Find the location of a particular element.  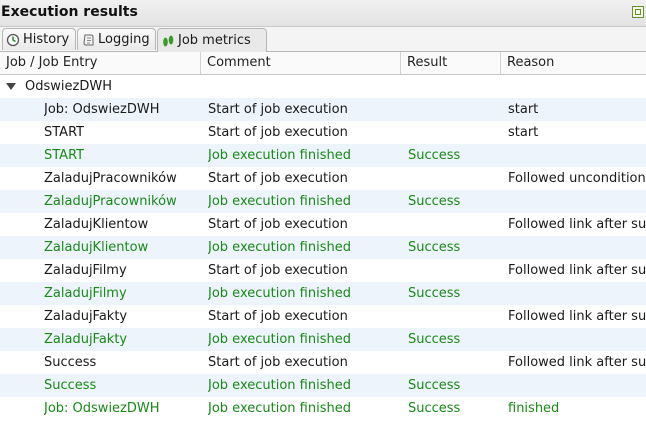

tab-history-label: History is located at coordinates (46, 39).